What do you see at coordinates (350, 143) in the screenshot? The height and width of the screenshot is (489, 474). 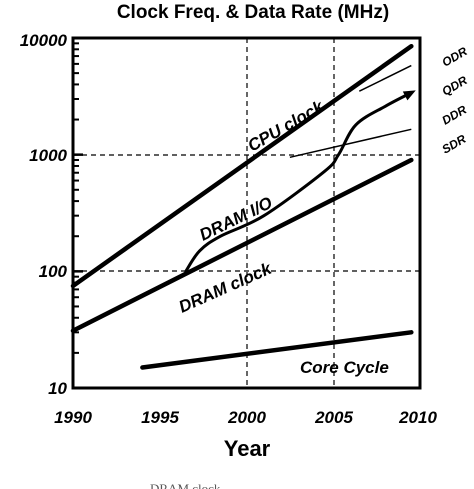 I see `series-sdr` at bounding box center [350, 143].